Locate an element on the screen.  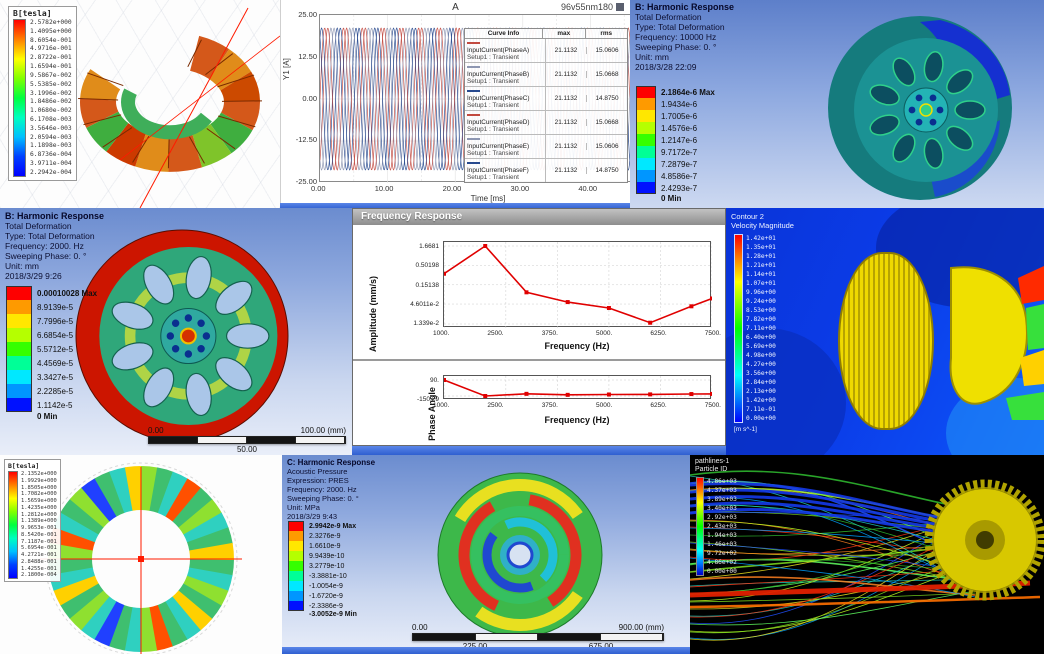
legend-value: 1.35e+01 is located at coordinates (761, 247).